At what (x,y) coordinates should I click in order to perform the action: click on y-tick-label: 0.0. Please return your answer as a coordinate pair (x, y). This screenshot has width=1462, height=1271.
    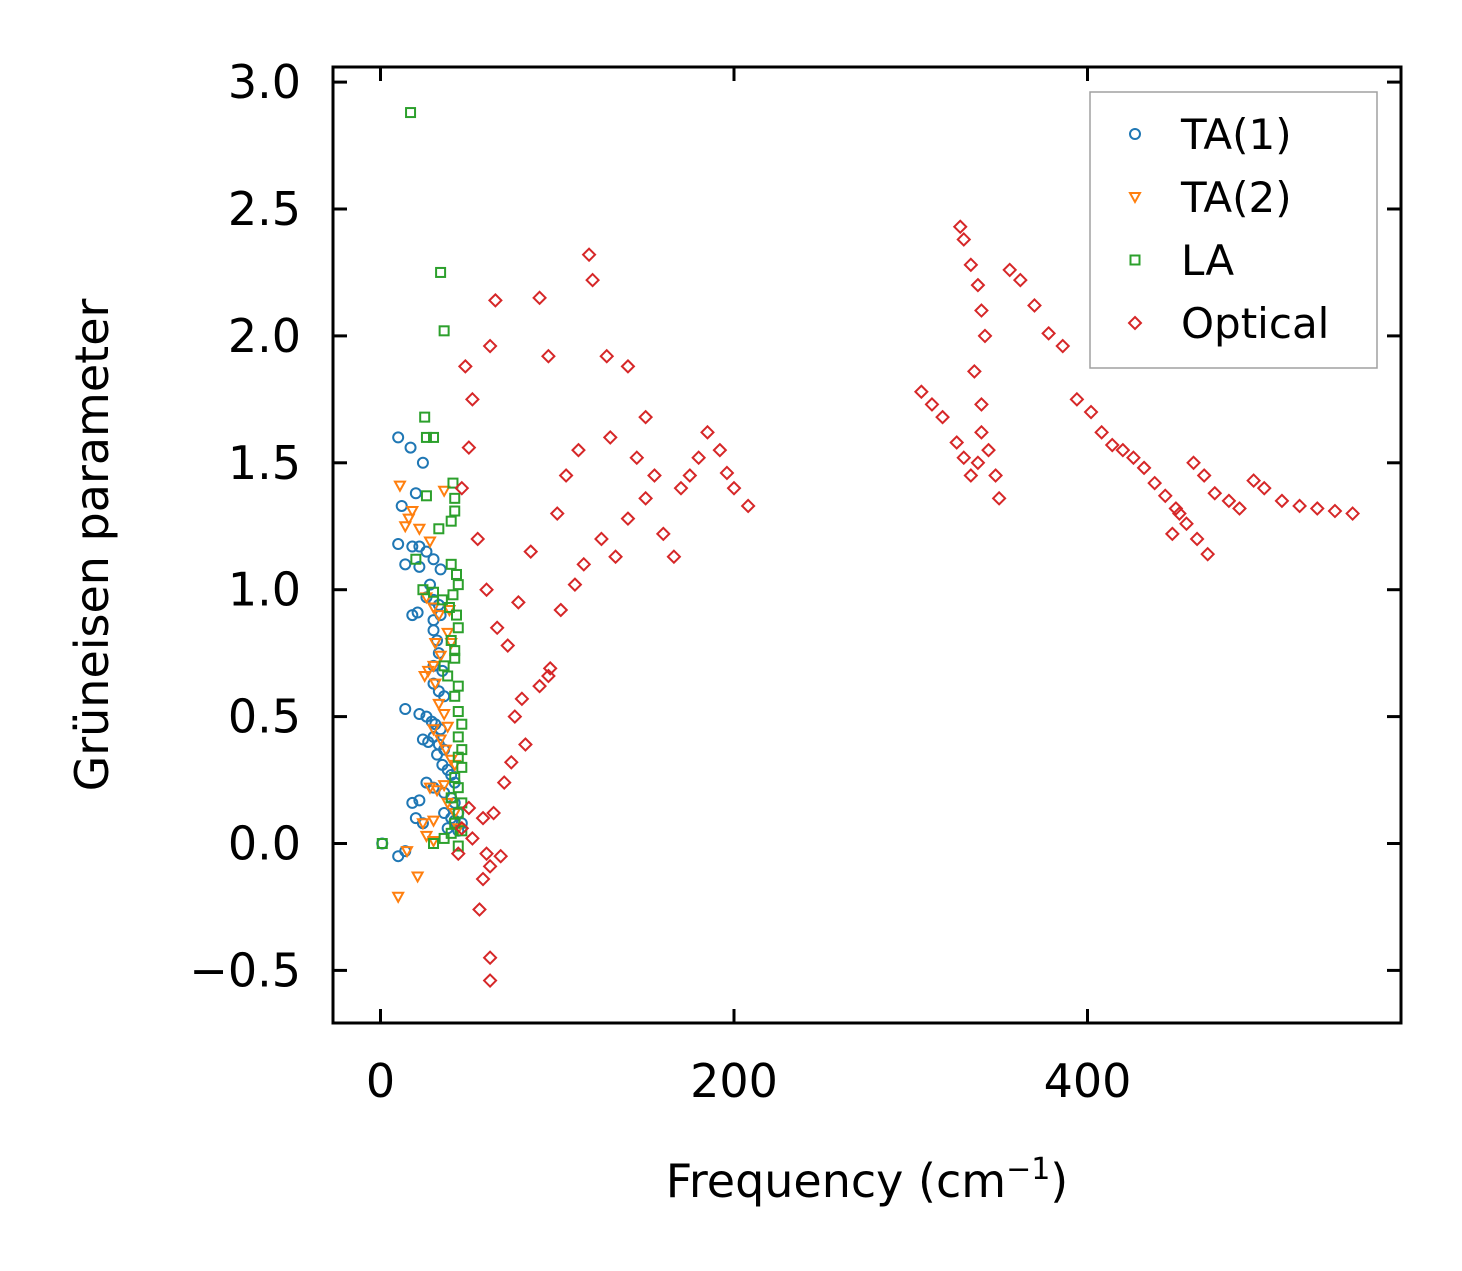
    Looking at the image, I should click on (264, 844).